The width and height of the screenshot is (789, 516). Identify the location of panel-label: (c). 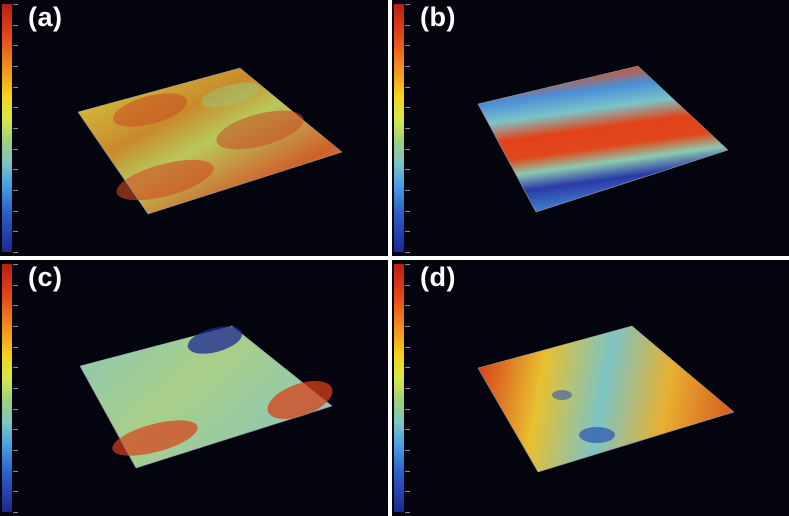
(45, 277).